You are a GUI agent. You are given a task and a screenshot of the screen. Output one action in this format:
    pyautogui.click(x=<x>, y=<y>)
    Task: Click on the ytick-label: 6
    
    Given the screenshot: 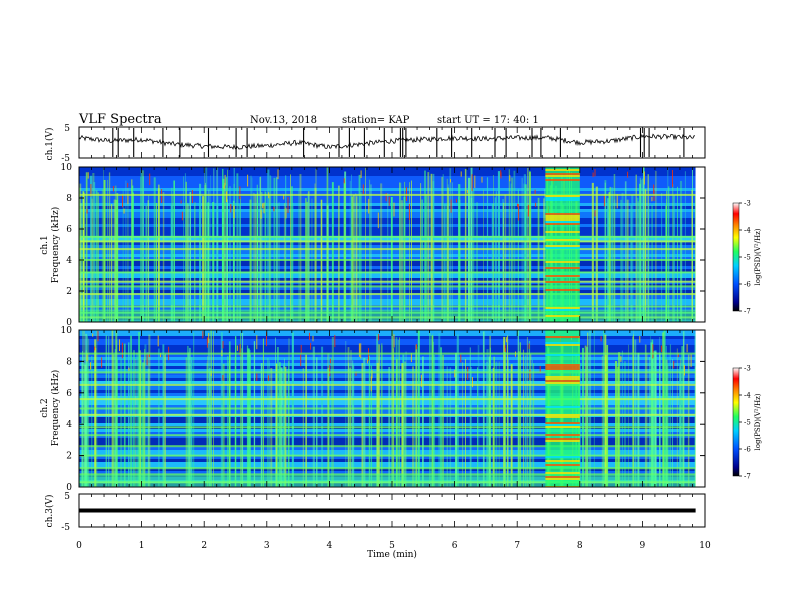 What is the action you would take?
    pyautogui.click(x=69, y=394)
    